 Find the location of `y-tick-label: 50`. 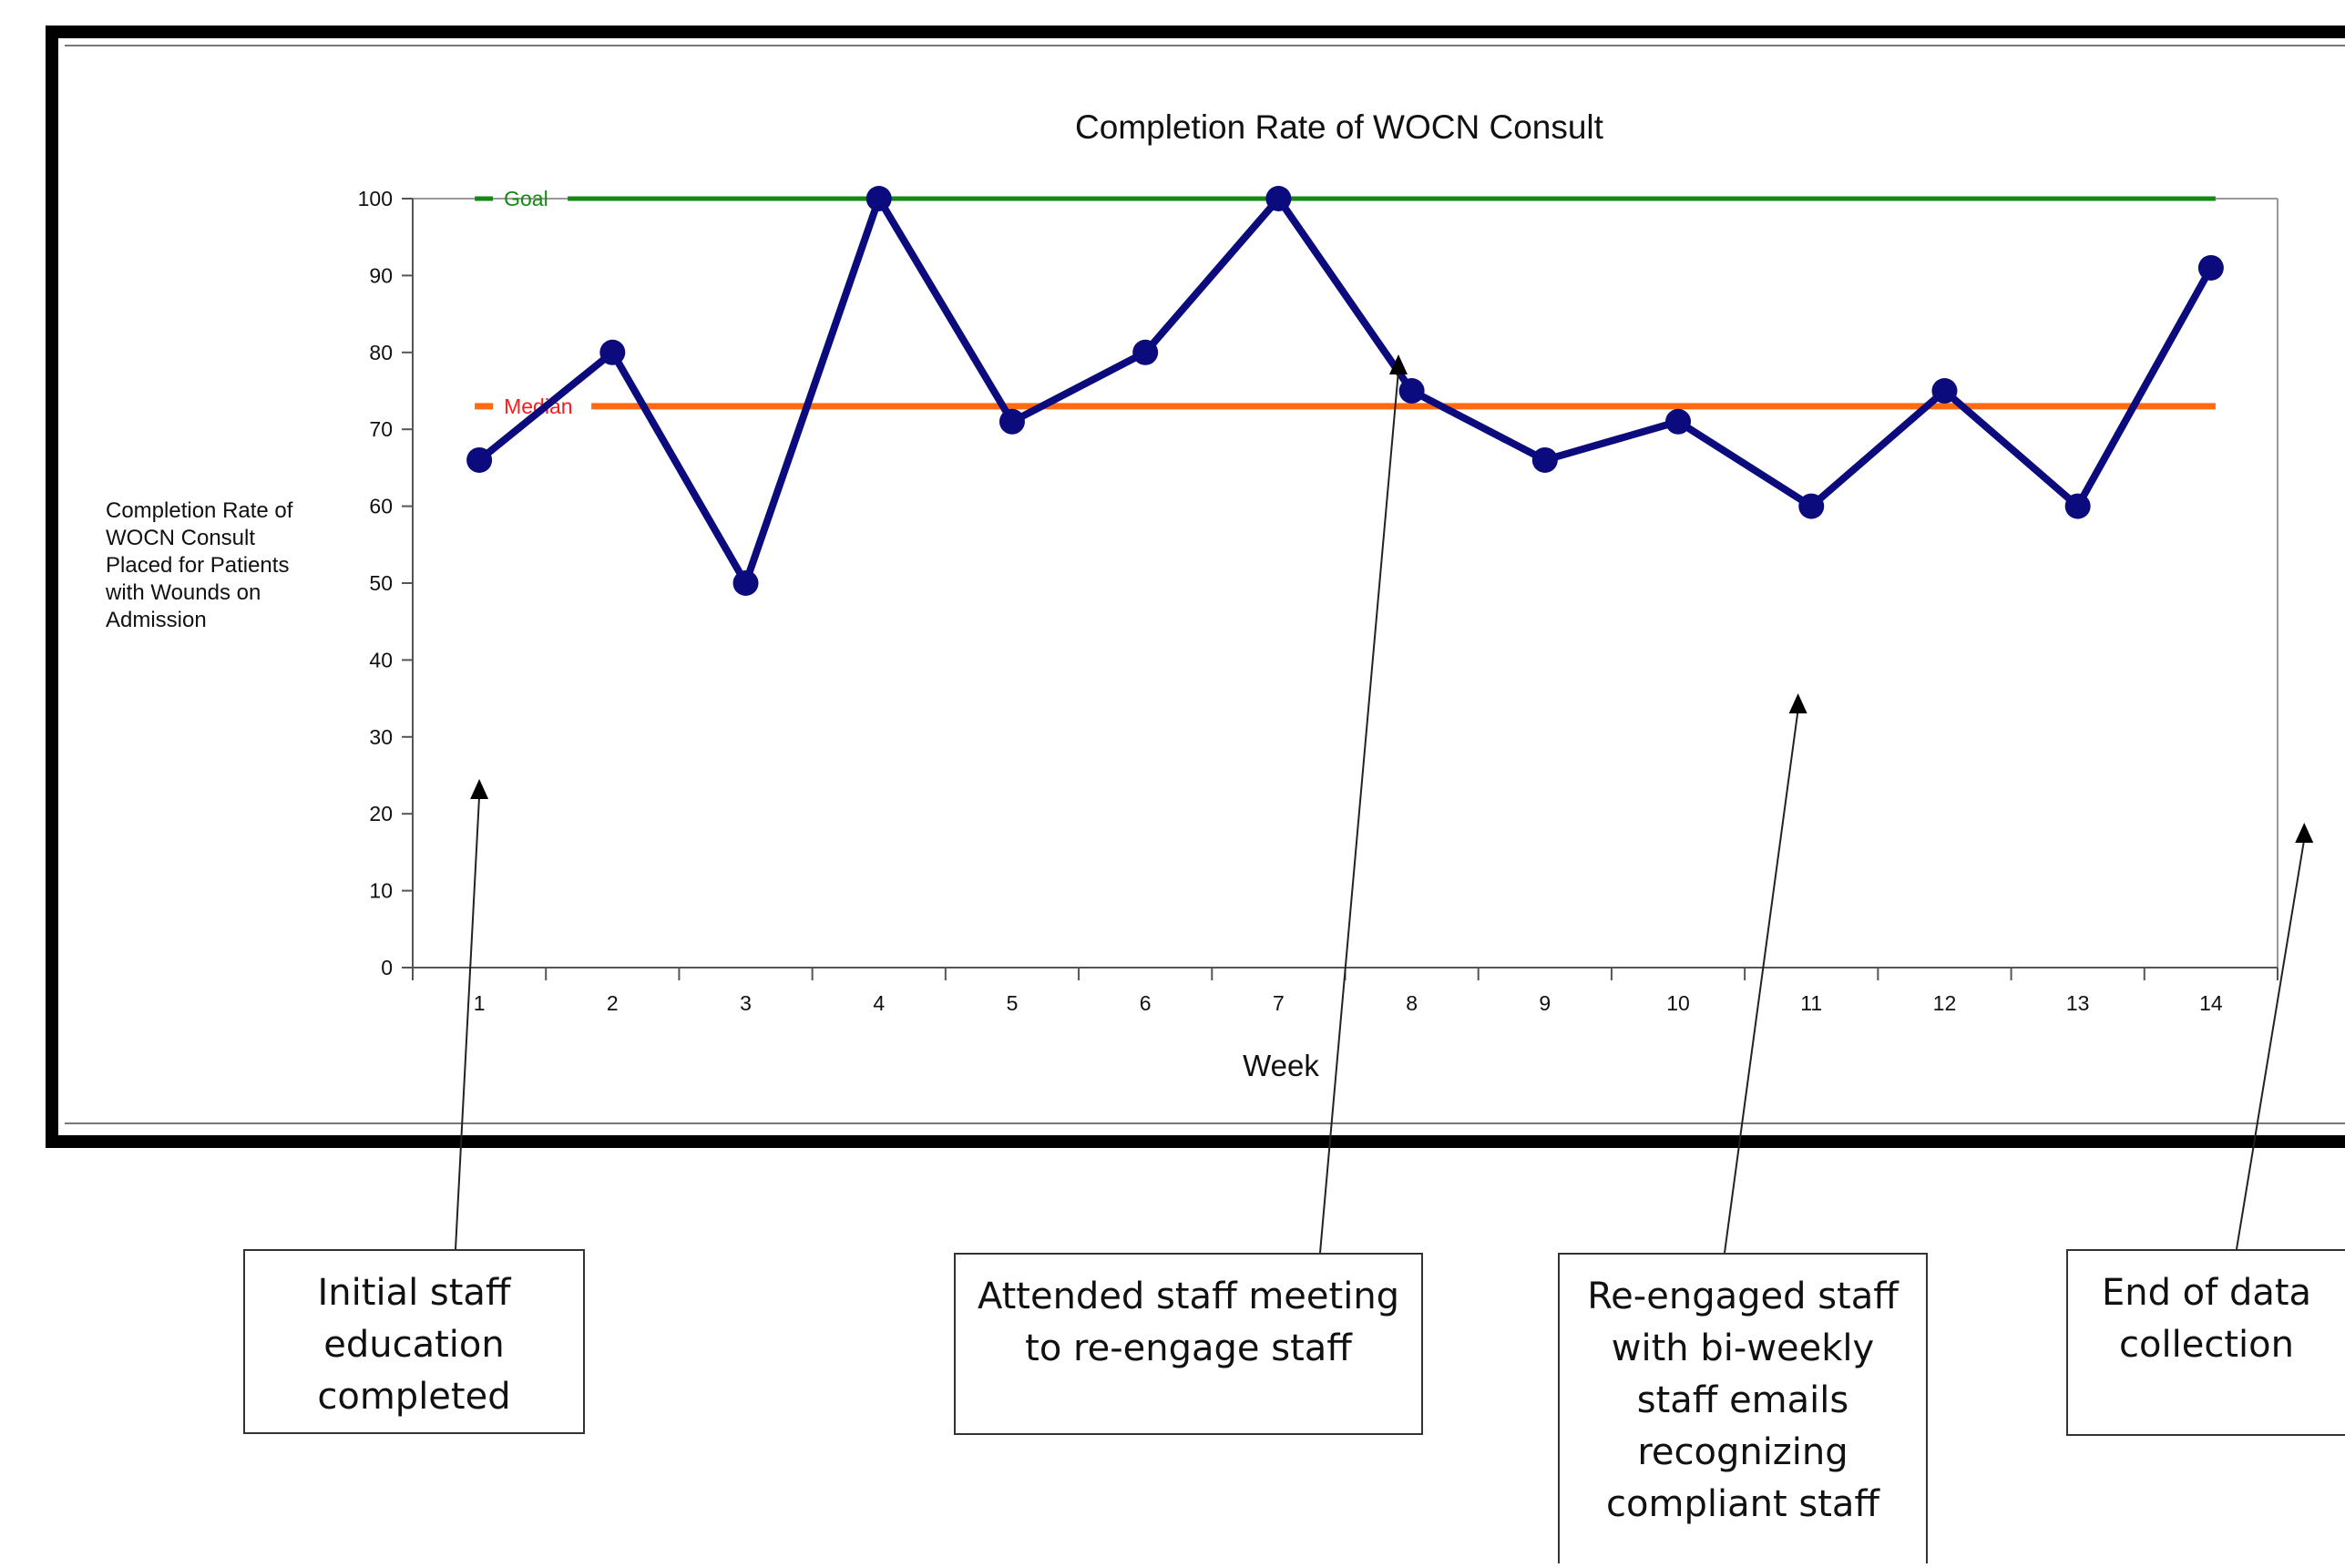

y-tick-label: 50 is located at coordinates (381, 583).